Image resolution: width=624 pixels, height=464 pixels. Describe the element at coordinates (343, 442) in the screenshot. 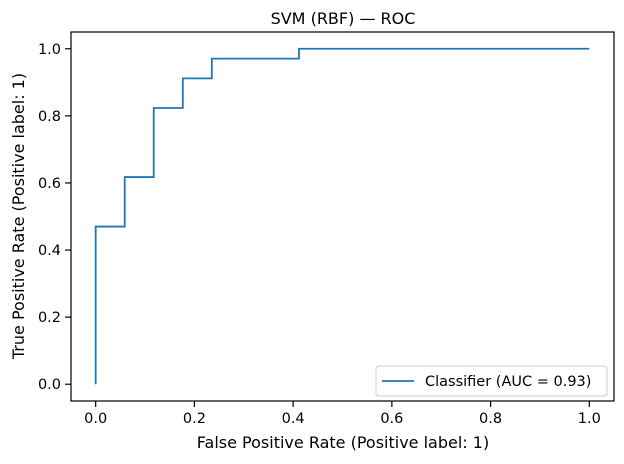

I see `x-axis-label: False Positive Rate (Positive label: 1)` at that location.